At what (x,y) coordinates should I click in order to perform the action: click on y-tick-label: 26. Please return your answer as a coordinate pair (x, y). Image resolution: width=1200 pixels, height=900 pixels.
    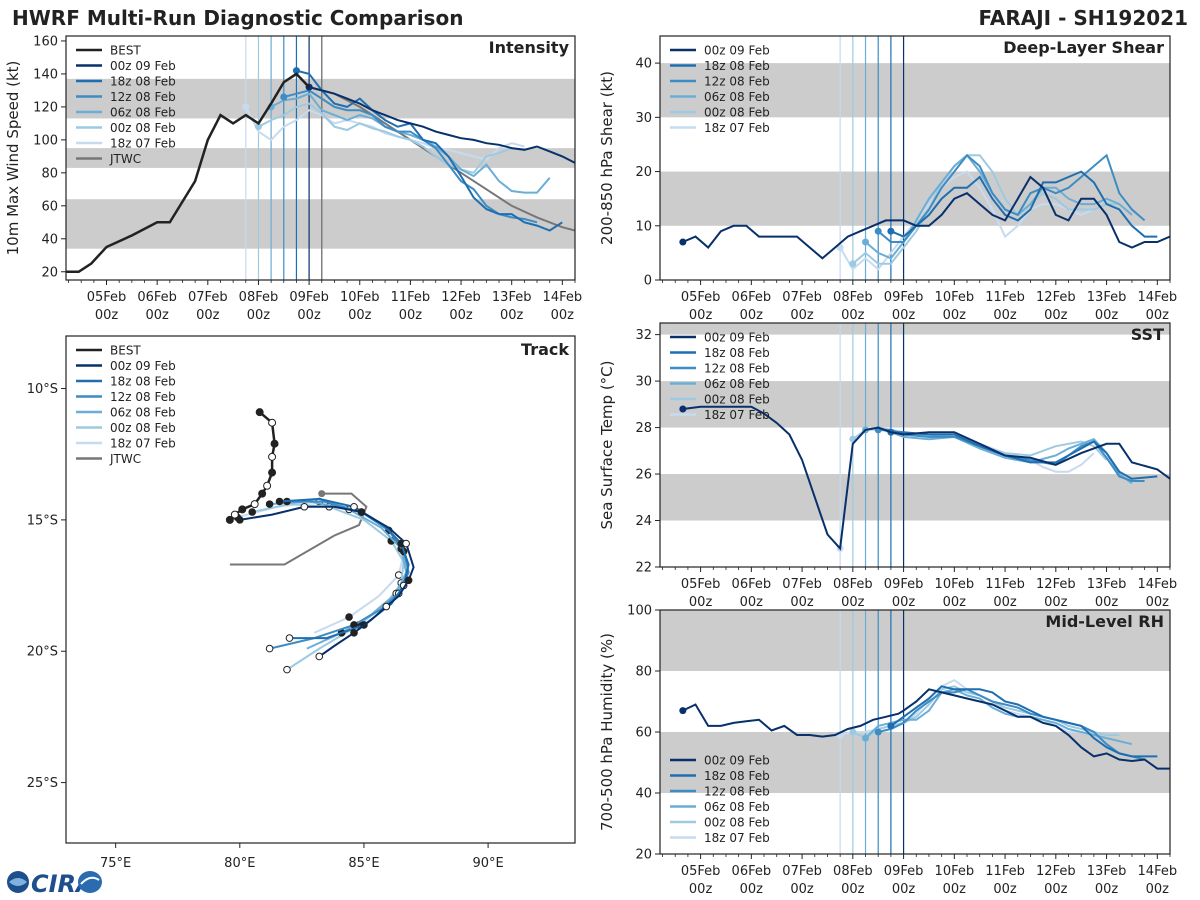
    Looking at the image, I should click on (643, 475).